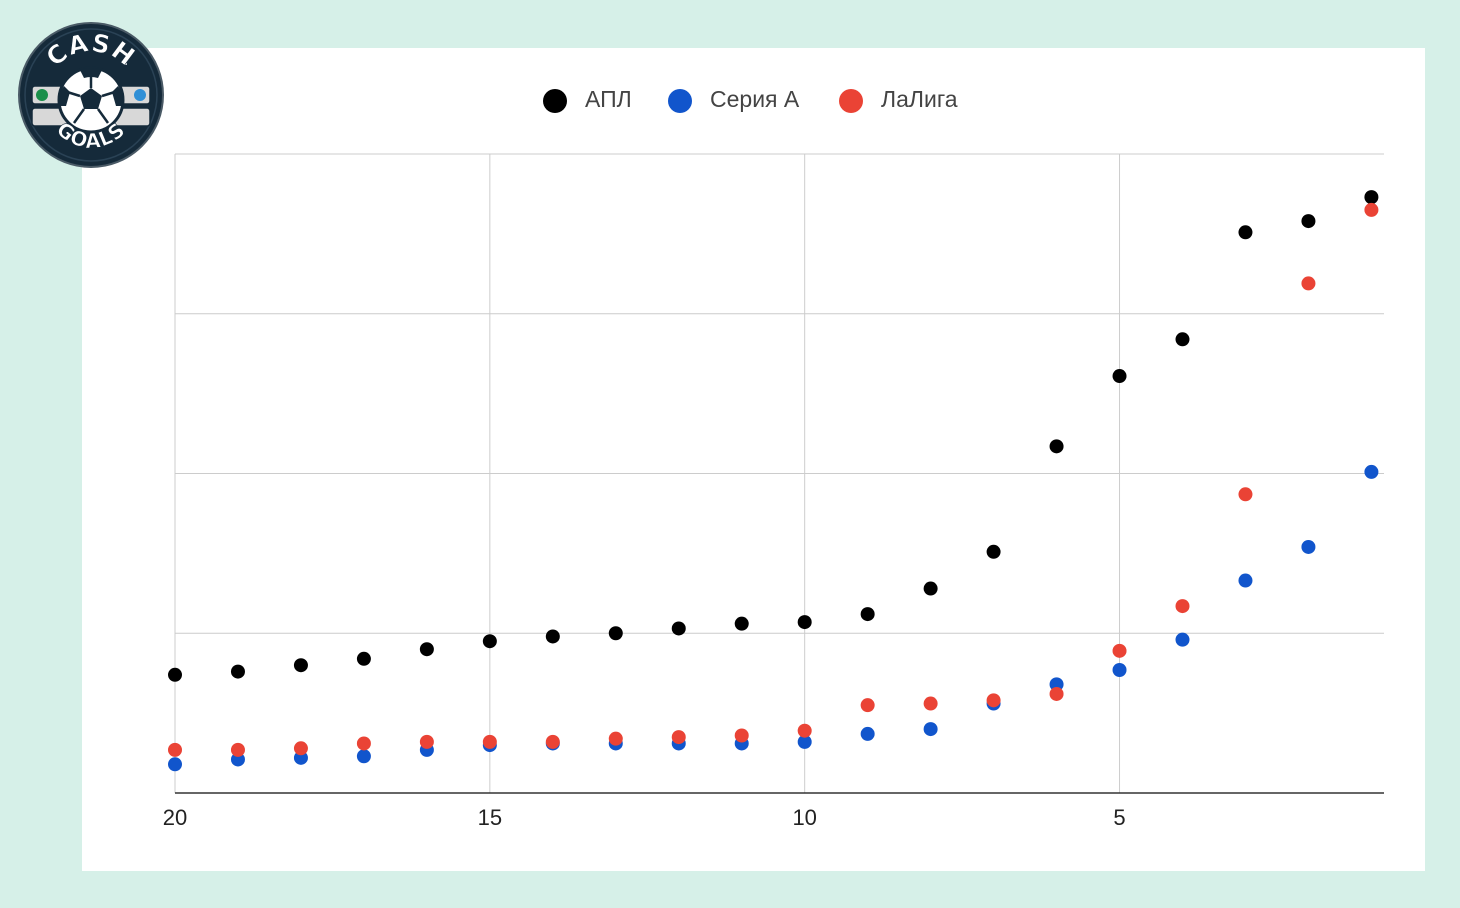 Image resolution: width=1460 pixels, height=908 pixels. I want to click on legend-label: ЛаЛига, so click(919, 99).